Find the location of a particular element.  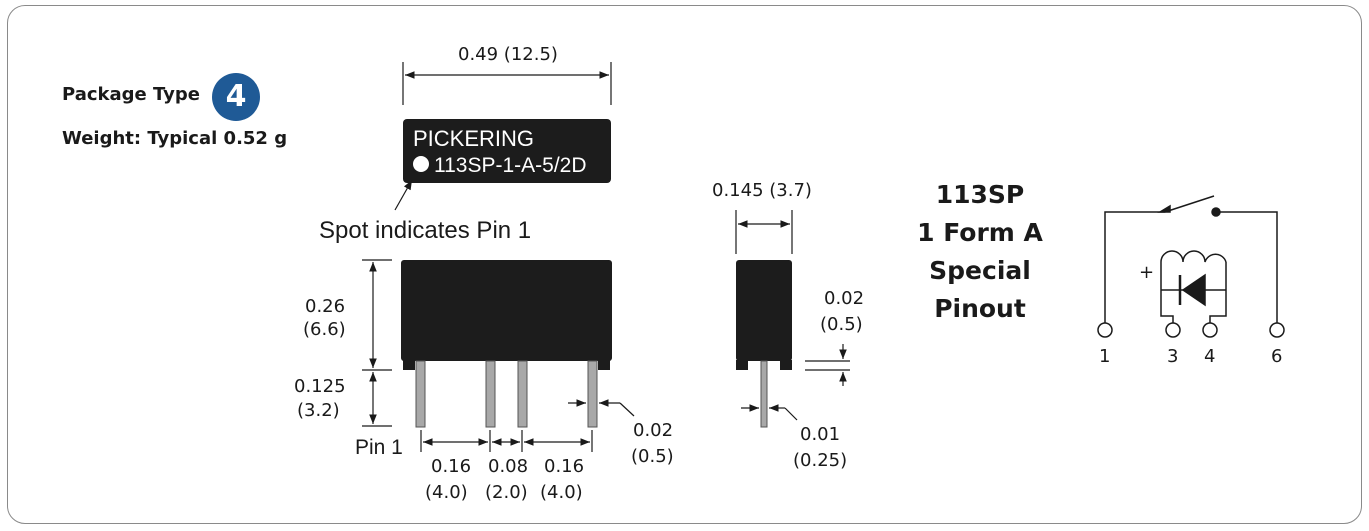

dim-pitch-b-in: 0.08 is located at coordinates (508, 466).